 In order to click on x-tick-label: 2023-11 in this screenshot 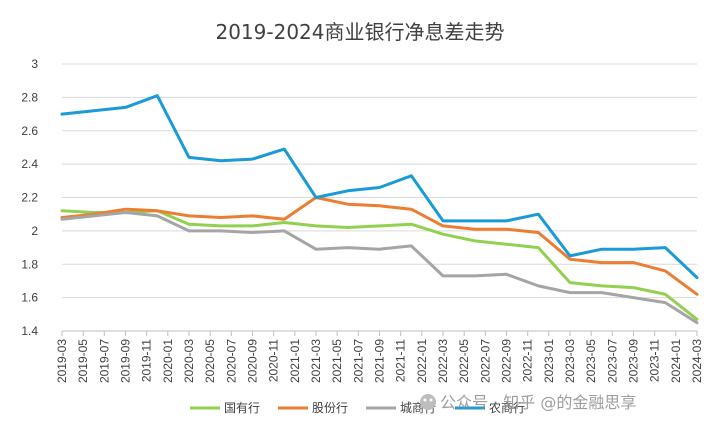, I will do `click(655, 360)`.